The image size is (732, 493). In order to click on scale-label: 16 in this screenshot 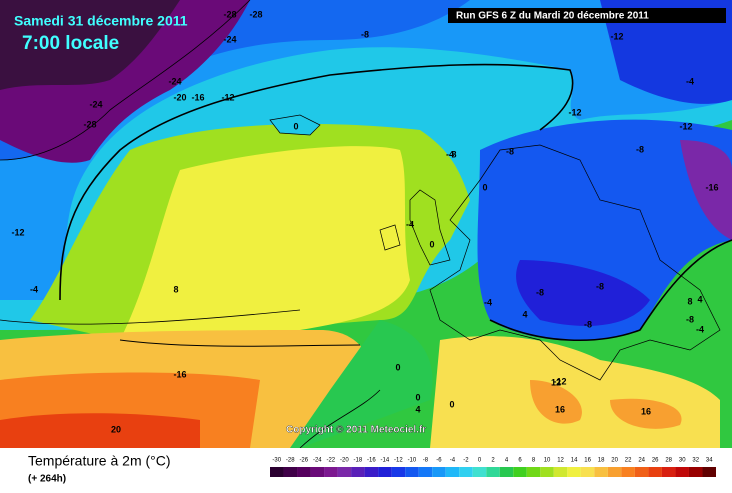, I will do `click(587, 461)`.